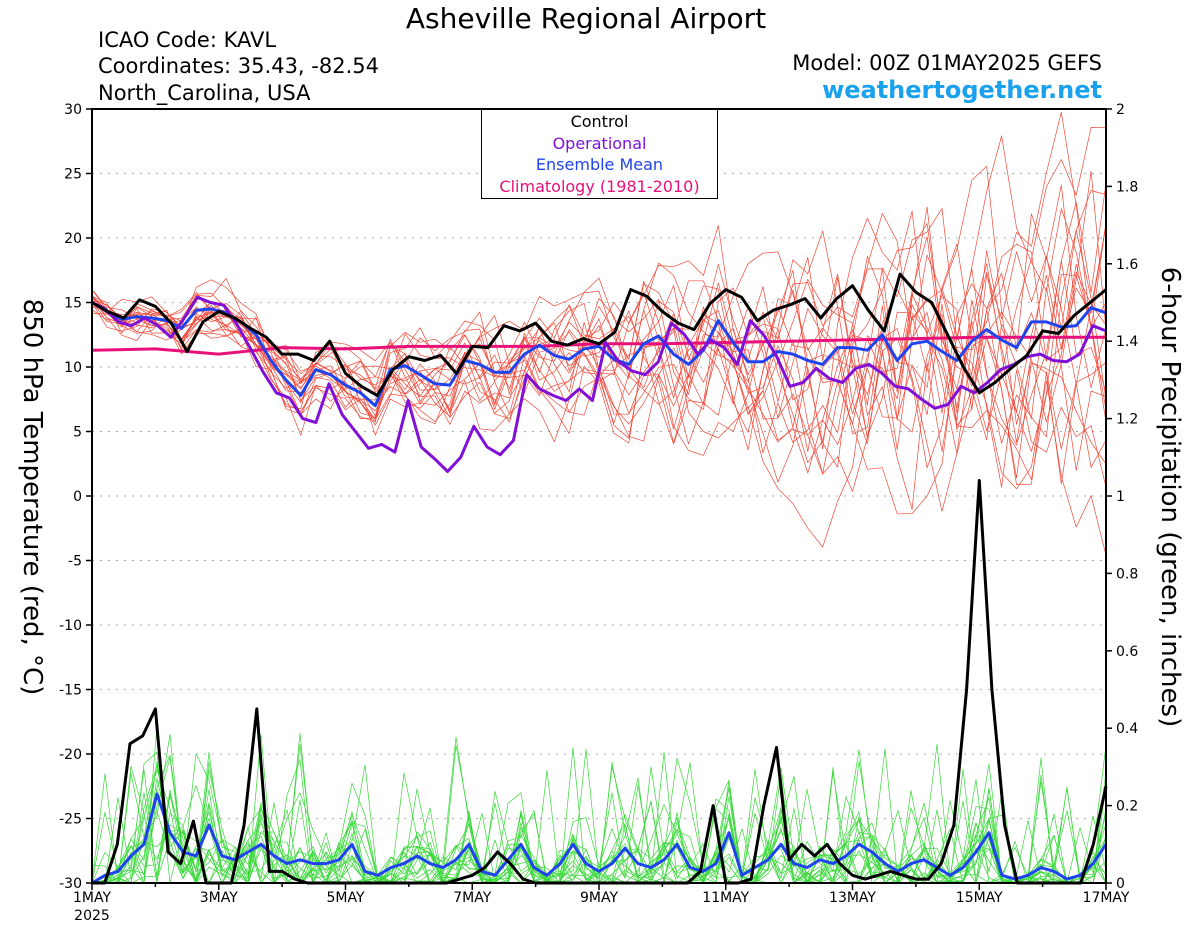 This screenshot has width=1200, height=927. I want to click on left-tick-label: 0, so click(77, 497).